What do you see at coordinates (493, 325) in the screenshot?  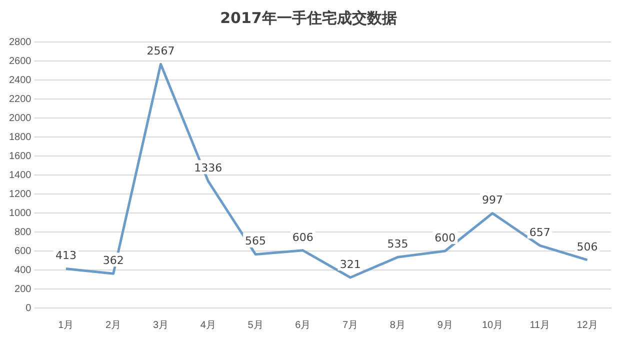 I see `x-tick-label: 10月` at bounding box center [493, 325].